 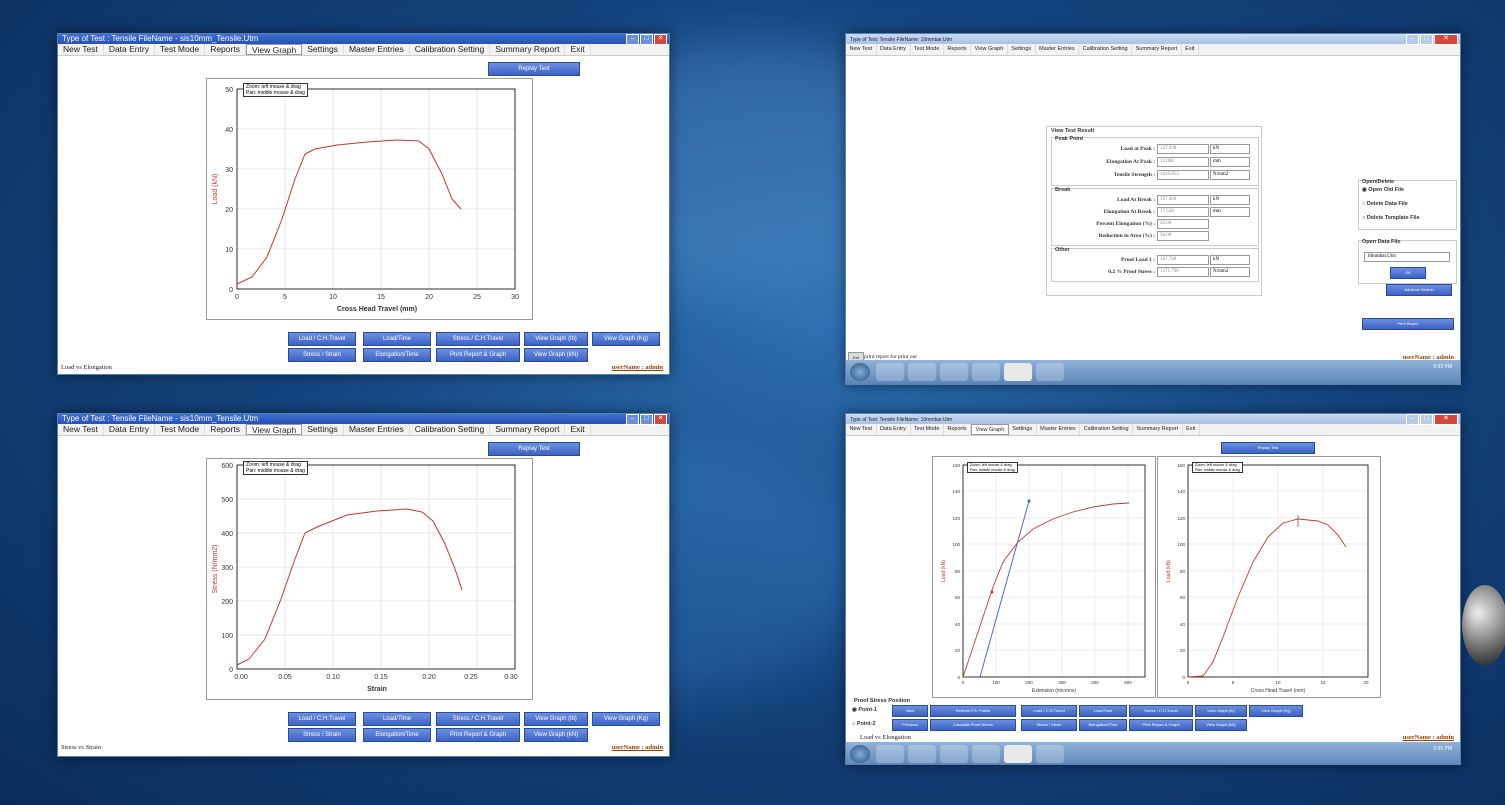 I want to click on proof-stress-unit: N/mm2, so click(x=1230, y=272).